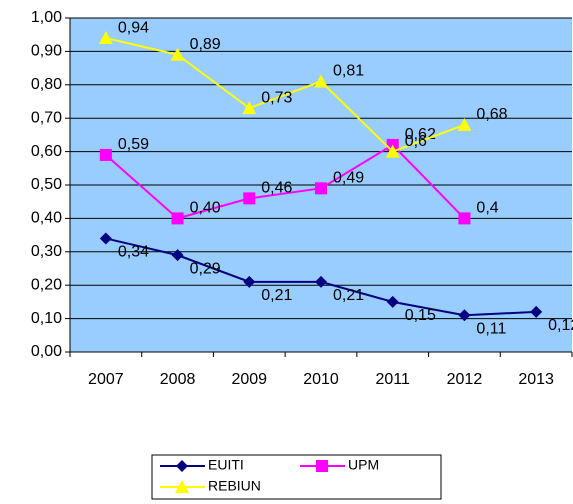 This screenshot has height=504, width=573. Describe the element at coordinates (178, 379) in the screenshot. I see `x-tick-label: 2008` at that location.